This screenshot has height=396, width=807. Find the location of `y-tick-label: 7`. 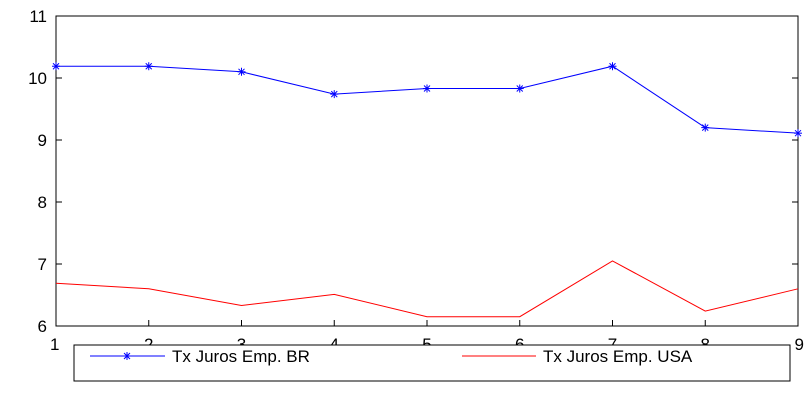

y-tick-label: 7 is located at coordinates (42, 264).